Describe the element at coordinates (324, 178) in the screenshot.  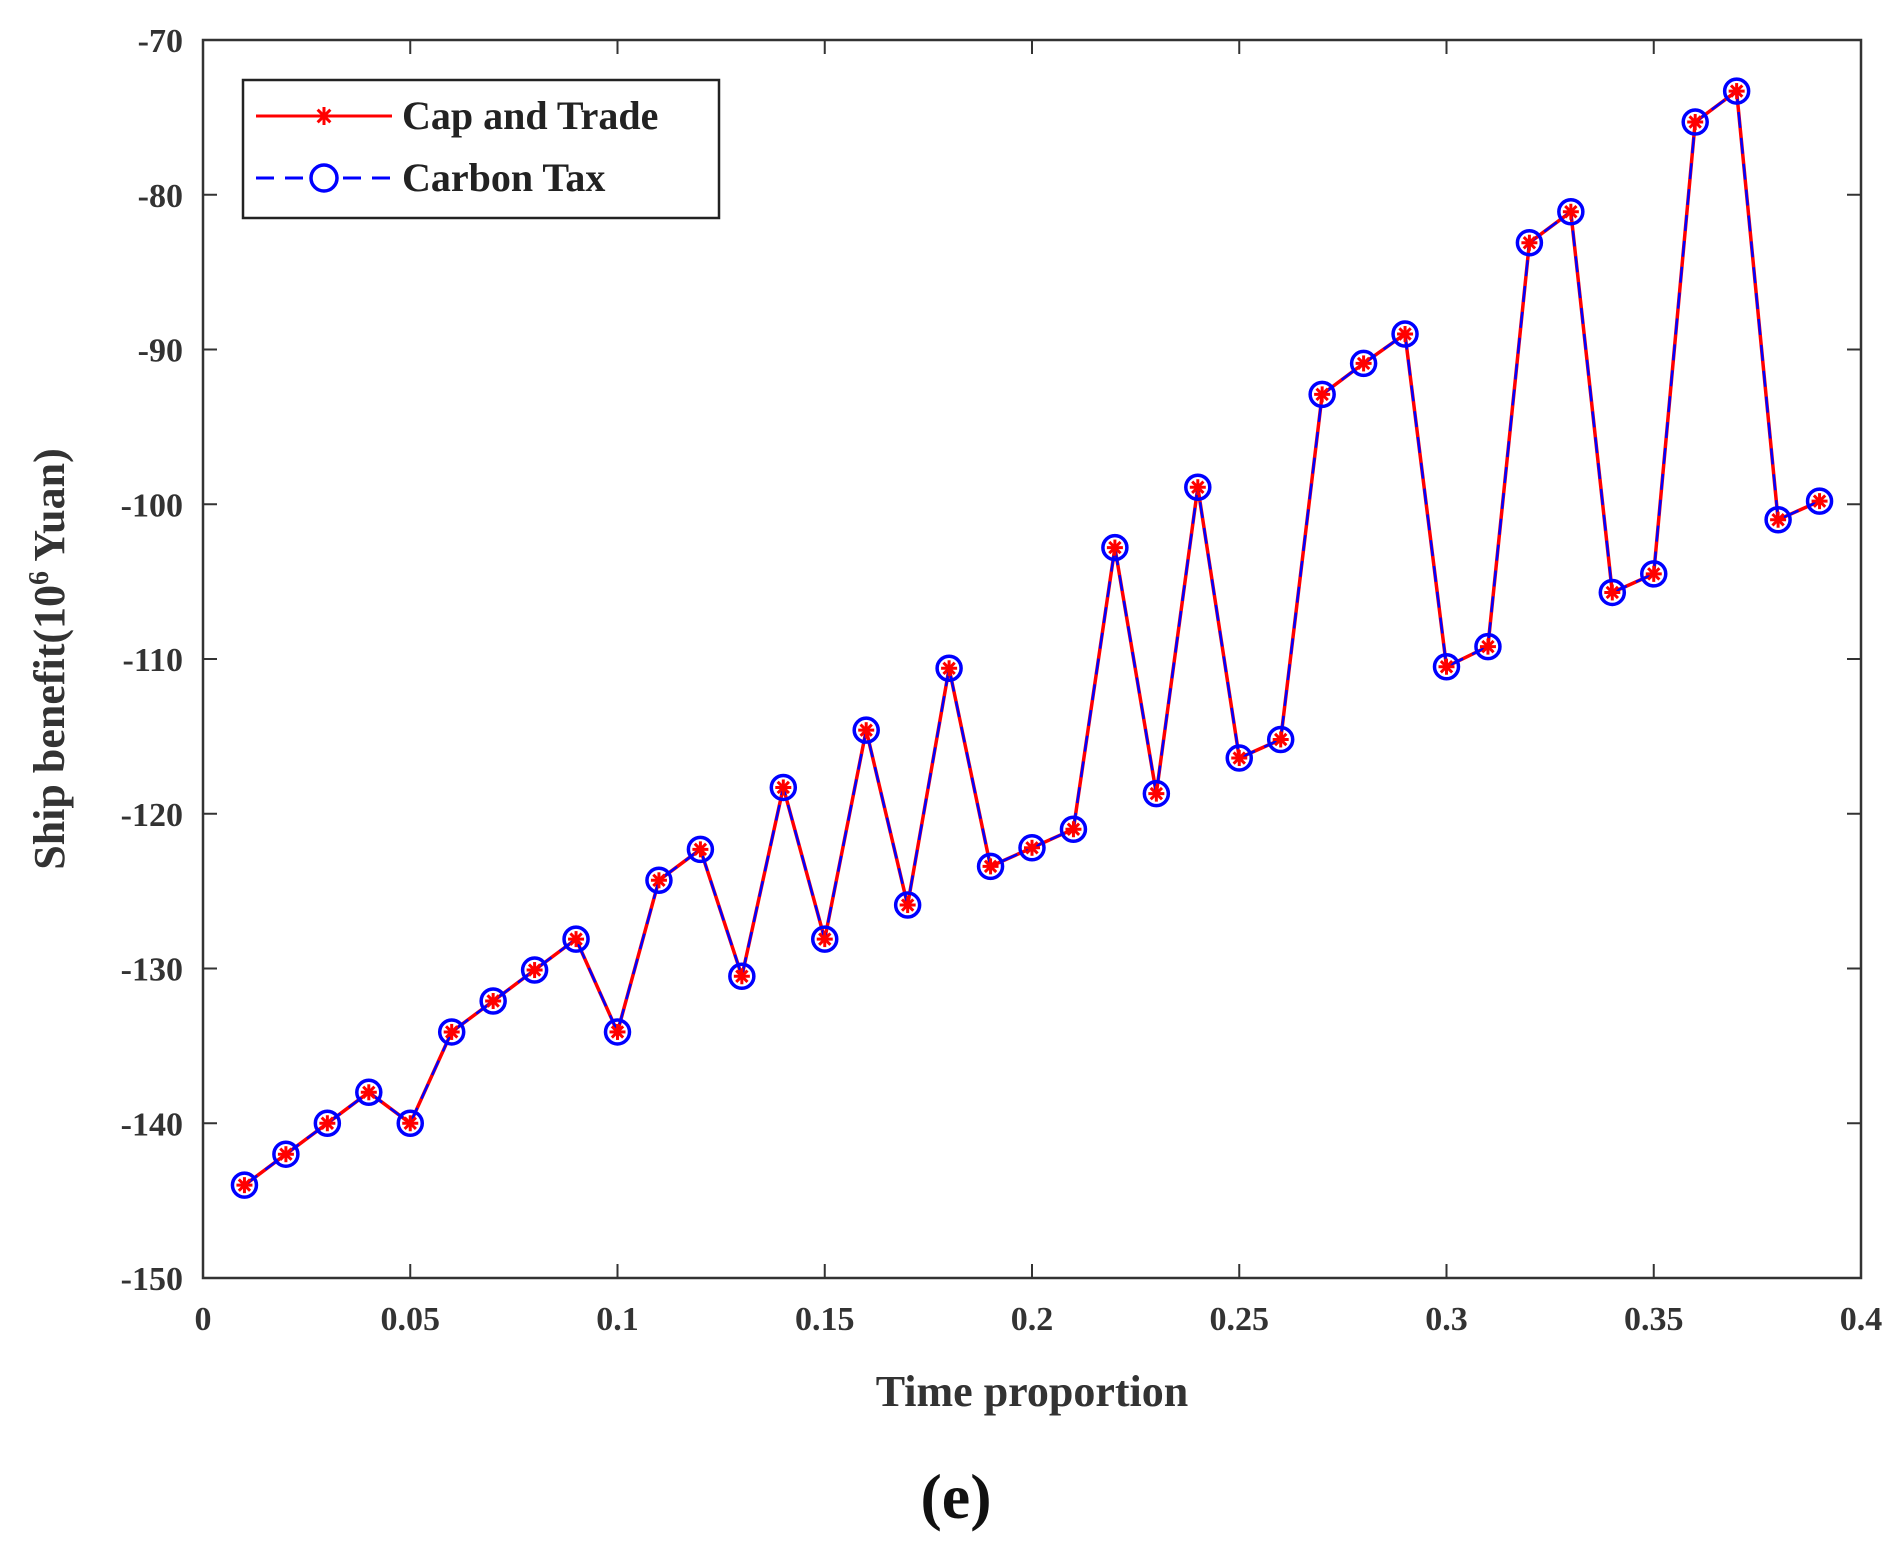
I see `legend-marker-carbon-tax` at that location.